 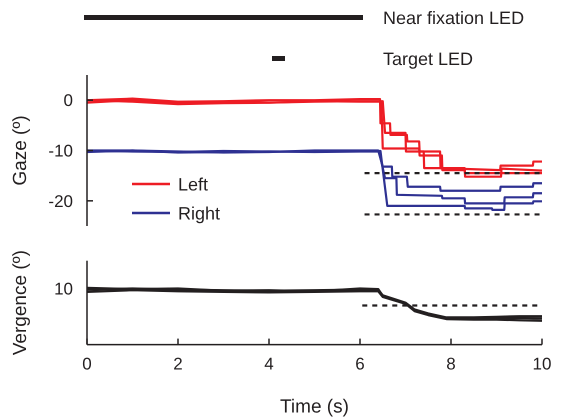 What do you see at coordinates (193, 184) in the screenshot?
I see `legend-label: Left` at bounding box center [193, 184].